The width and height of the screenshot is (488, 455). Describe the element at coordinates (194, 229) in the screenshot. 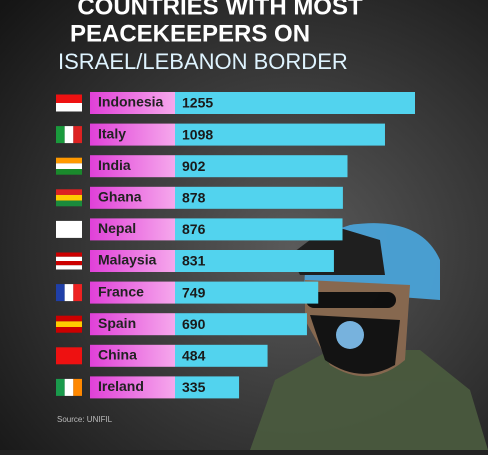

I see `value-label: 876` at that location.